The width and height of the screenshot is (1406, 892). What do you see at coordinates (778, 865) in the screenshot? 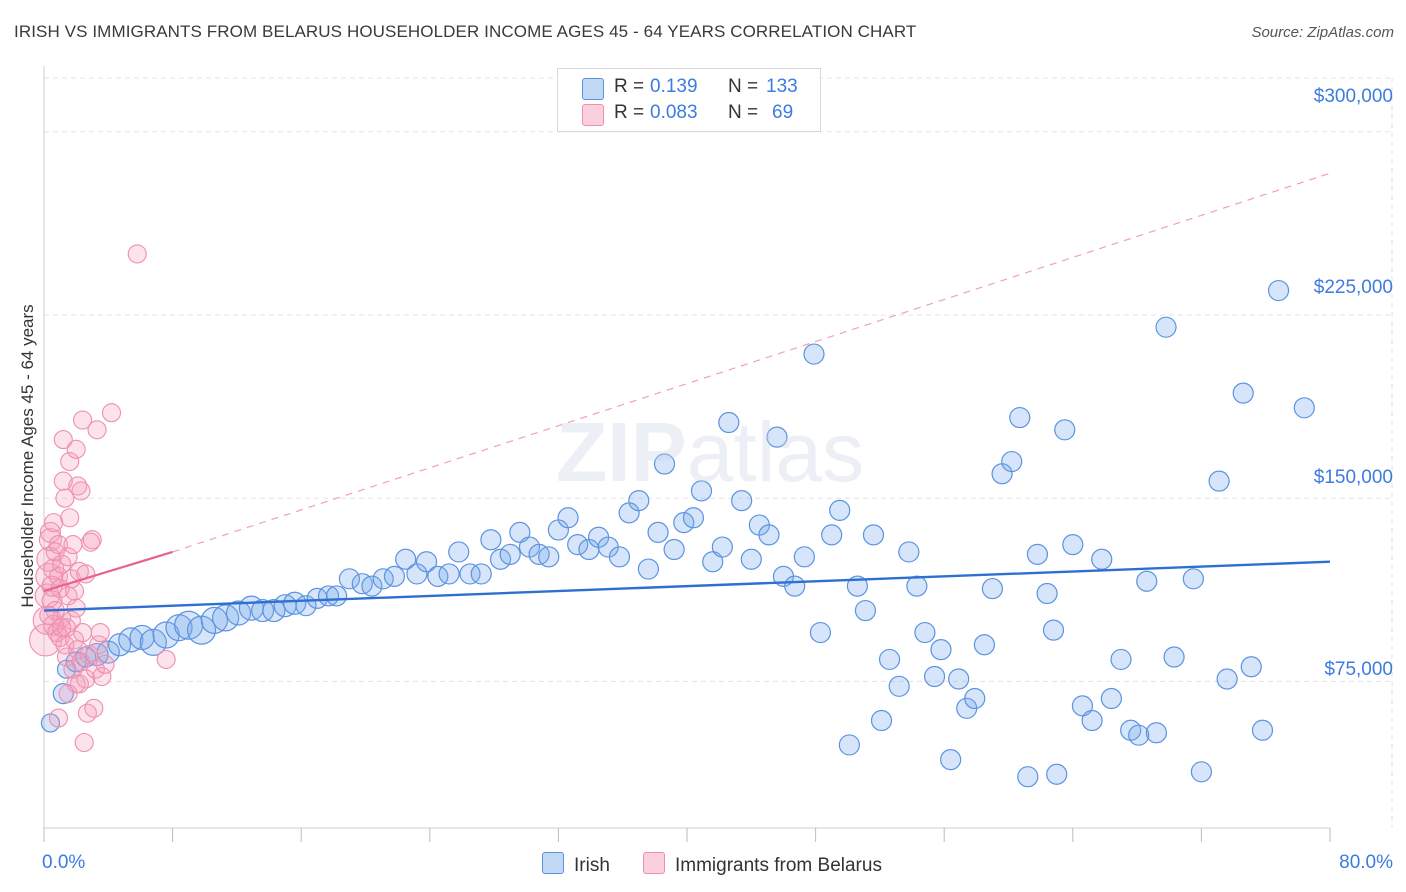
I see `bottom-legend-belarus-label: Immigrants from Belarus` at bounding box center [778, 865].